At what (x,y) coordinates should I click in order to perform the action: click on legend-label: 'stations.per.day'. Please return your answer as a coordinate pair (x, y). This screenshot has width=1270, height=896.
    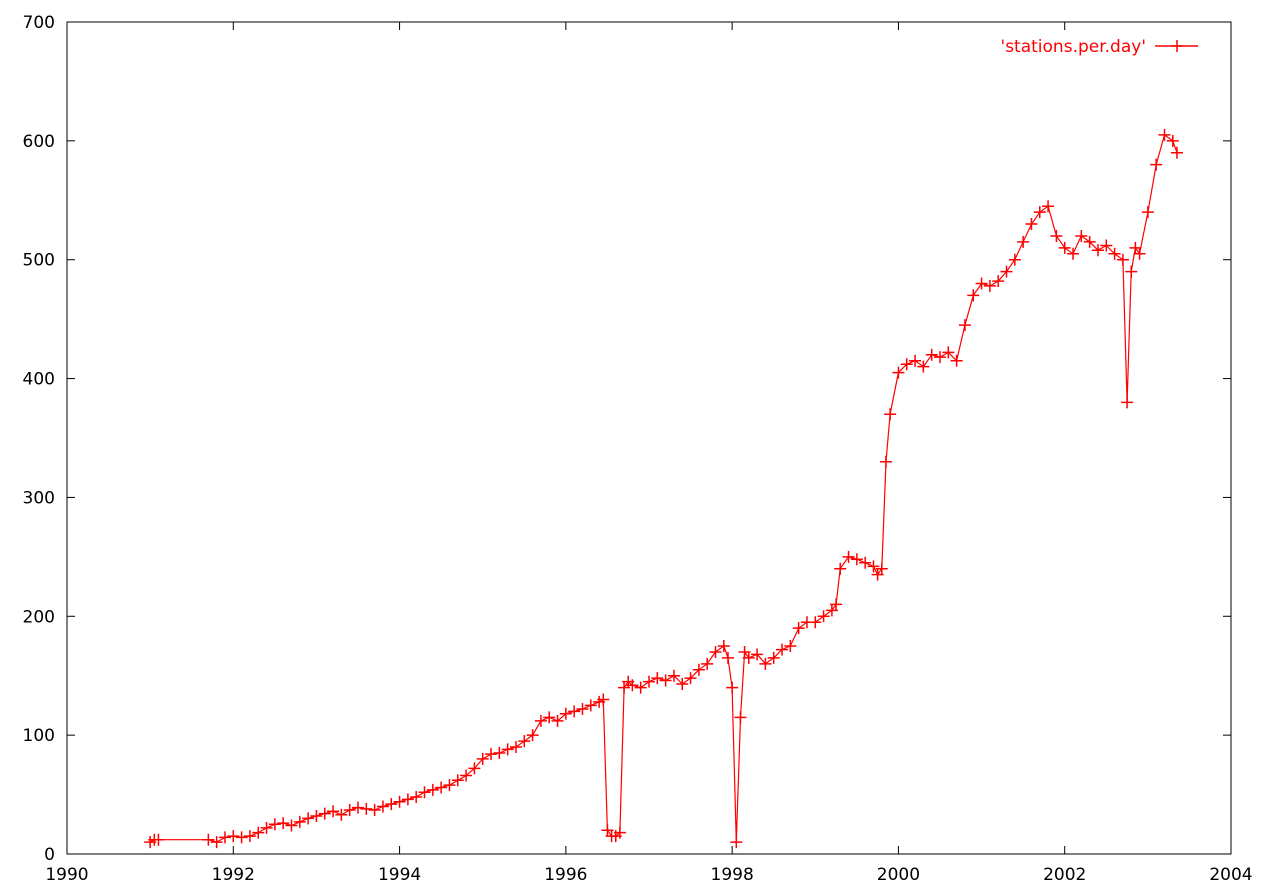
    Looking at the image, I should click on (1073, 47).